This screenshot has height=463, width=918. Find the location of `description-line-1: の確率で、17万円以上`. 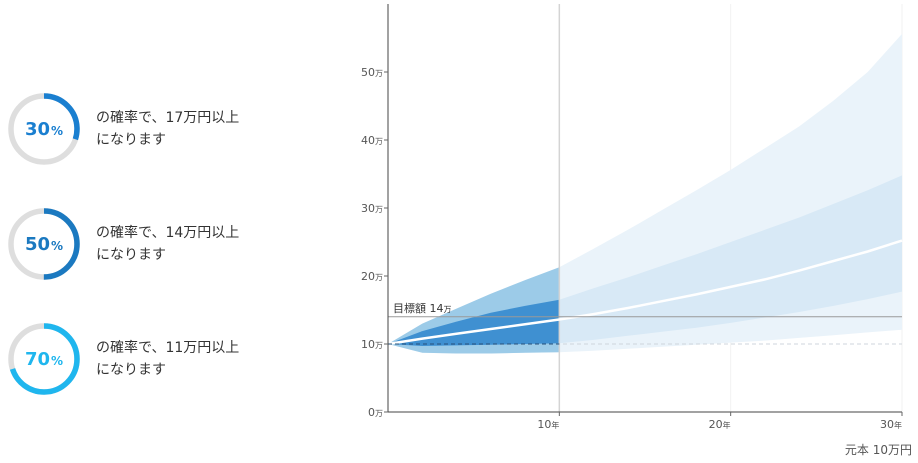

description-line-1: の確率で、17万円以上 is located at coordinates (168, 118).